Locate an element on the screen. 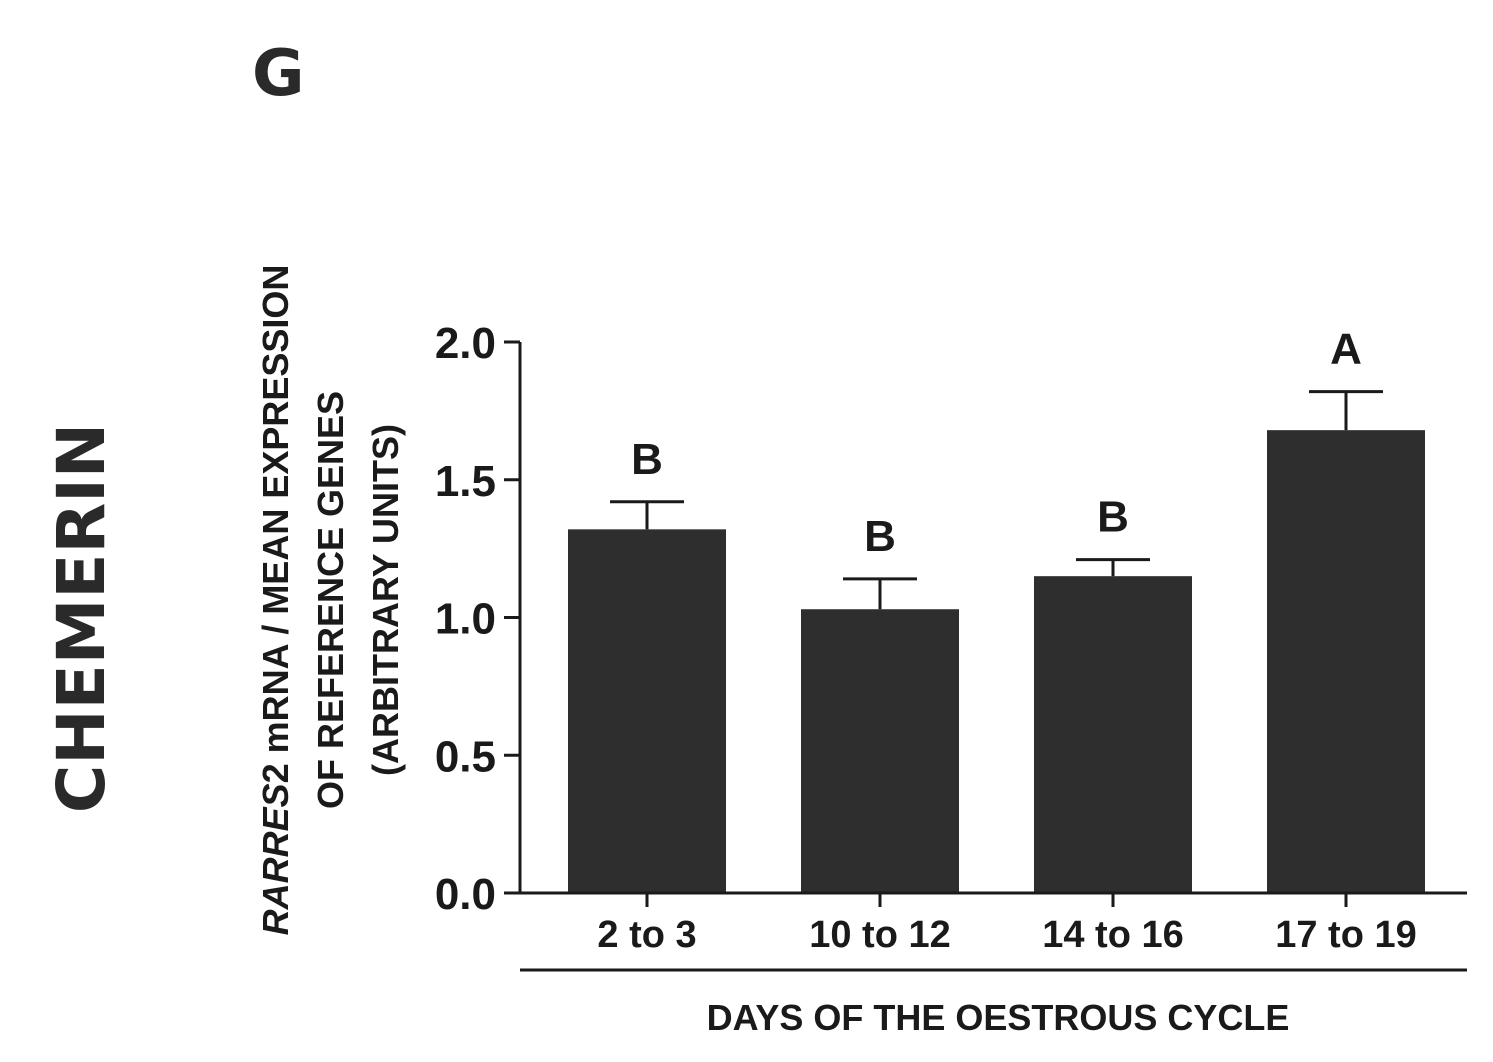  significance-label-1: B is located at coordinates (647, 459).